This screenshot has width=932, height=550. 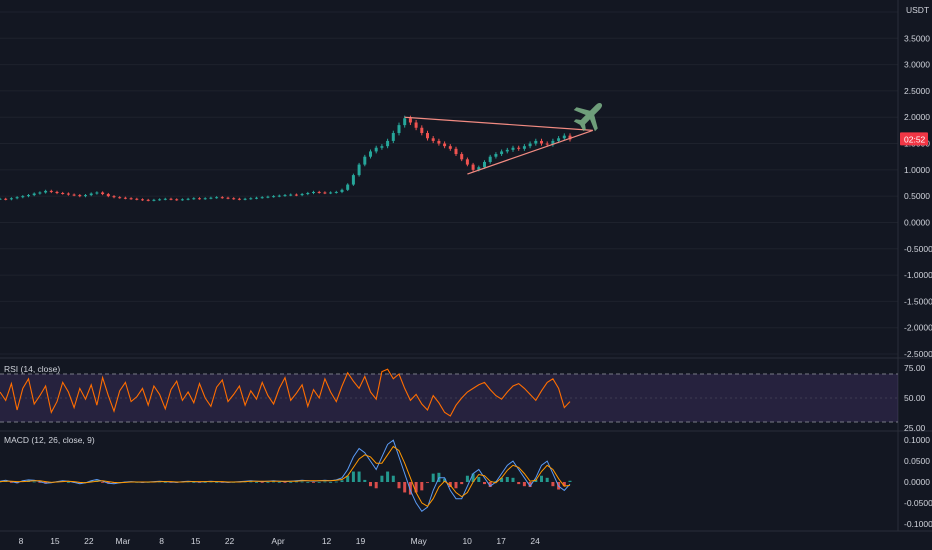 What do you see at coordinates (917, 38) in the screenshot?
I see `price-axis-label: 3.5000` at bounding box center [917, 38].